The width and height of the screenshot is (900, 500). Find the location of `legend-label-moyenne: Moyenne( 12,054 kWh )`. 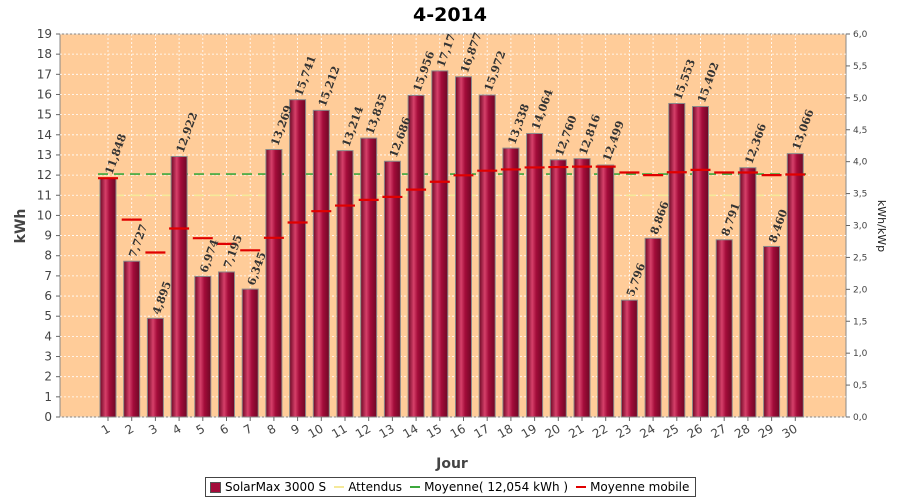

legend-label-moyenne: Moyenne( 12,054 kWh ) is located at coordinates (496, 487).